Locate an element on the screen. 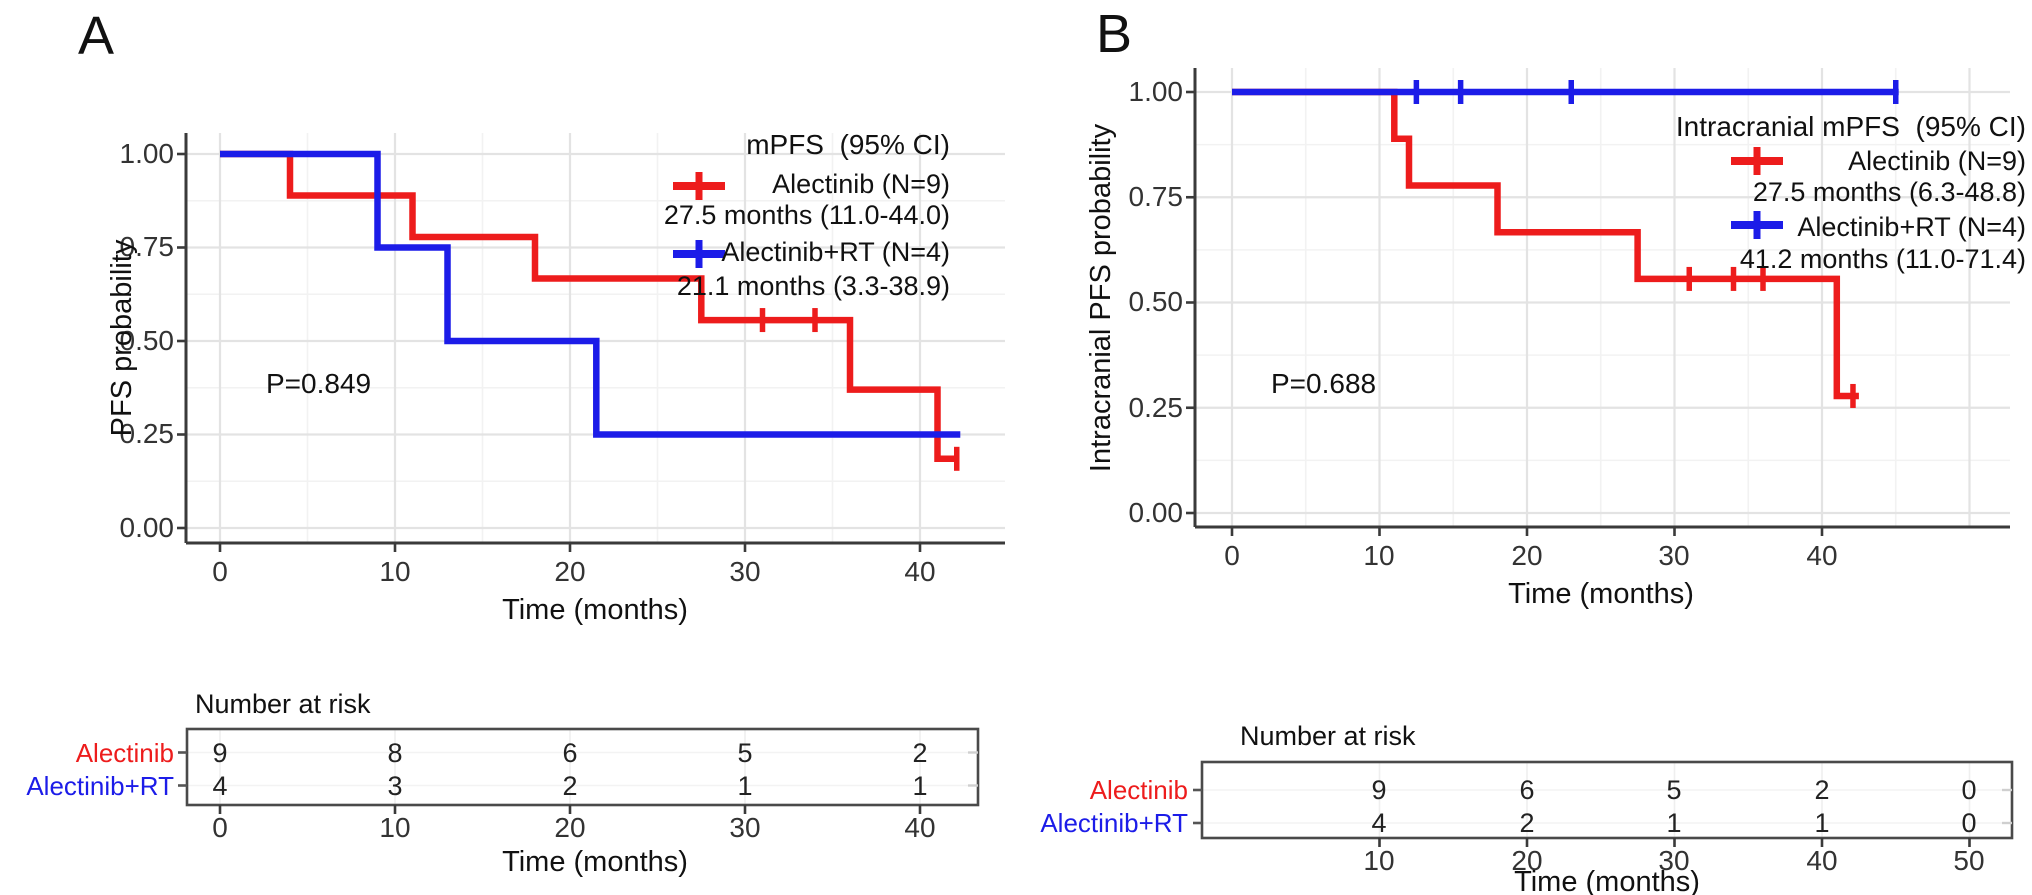 The image size is (2032, 895). b-risk-count: 6 is located at coordinates (1527, 790).